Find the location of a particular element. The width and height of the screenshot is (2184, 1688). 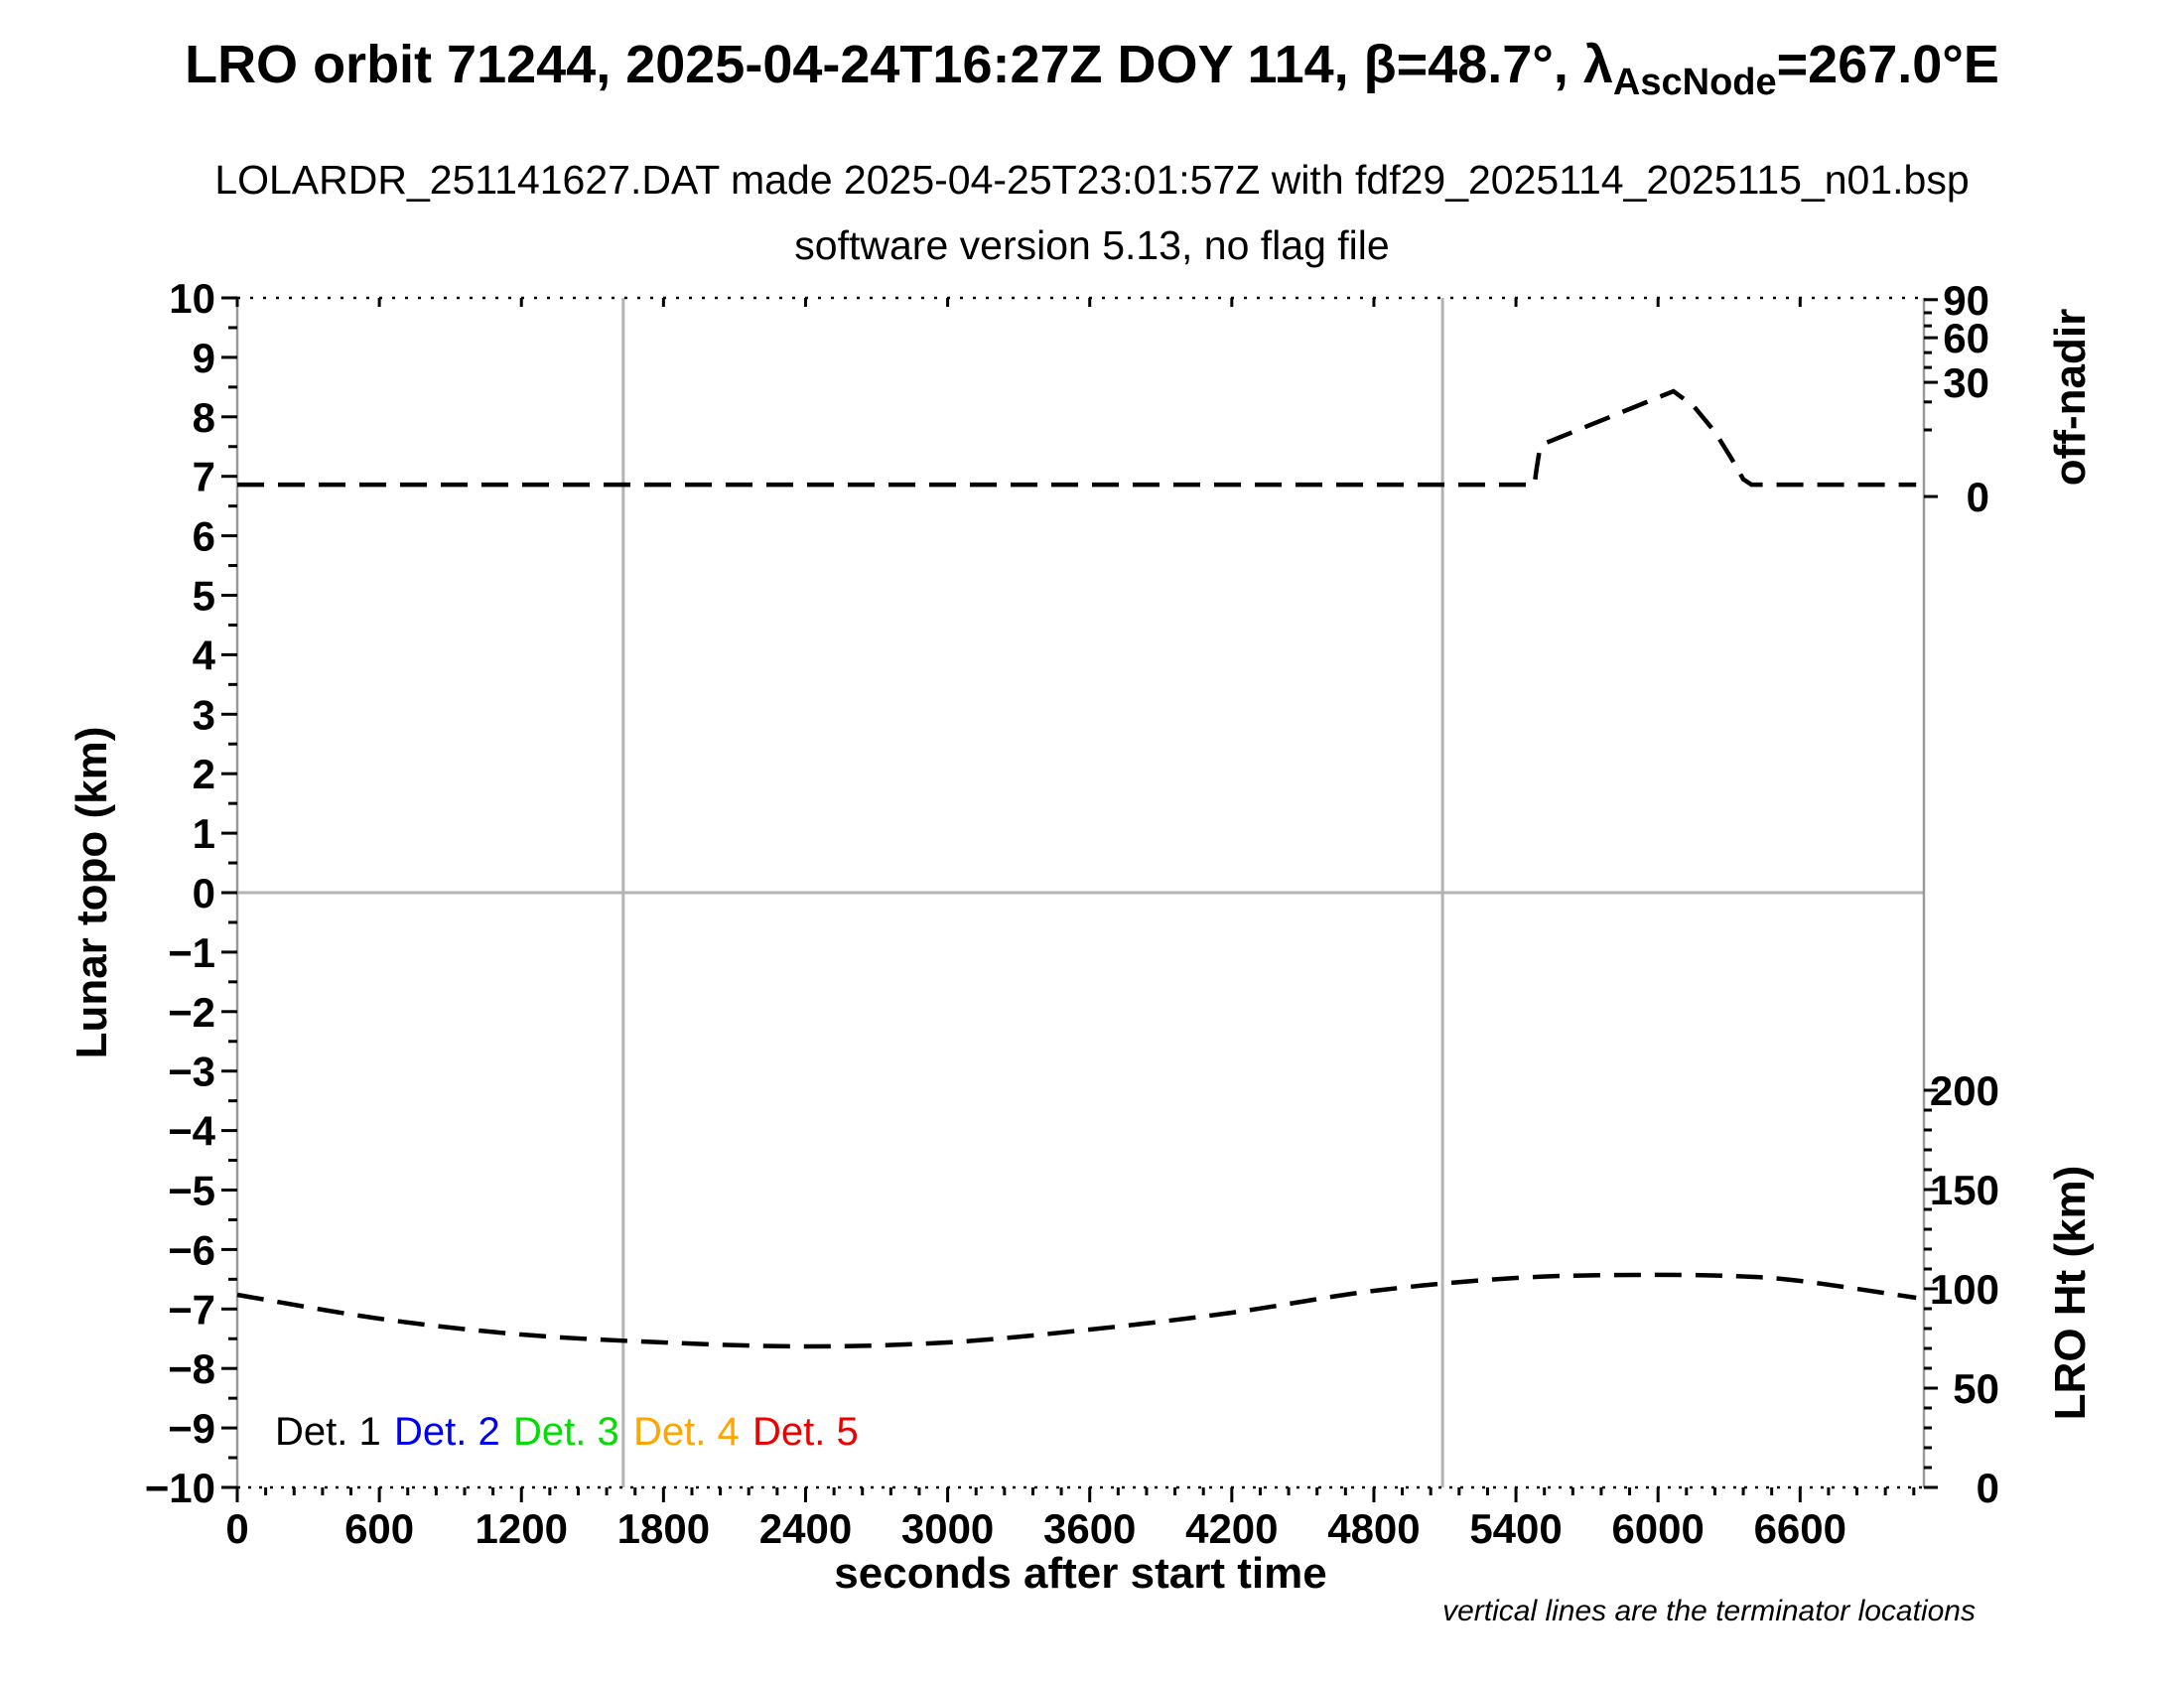

left-tick-label: 5 is located at coordinates (204, 596).